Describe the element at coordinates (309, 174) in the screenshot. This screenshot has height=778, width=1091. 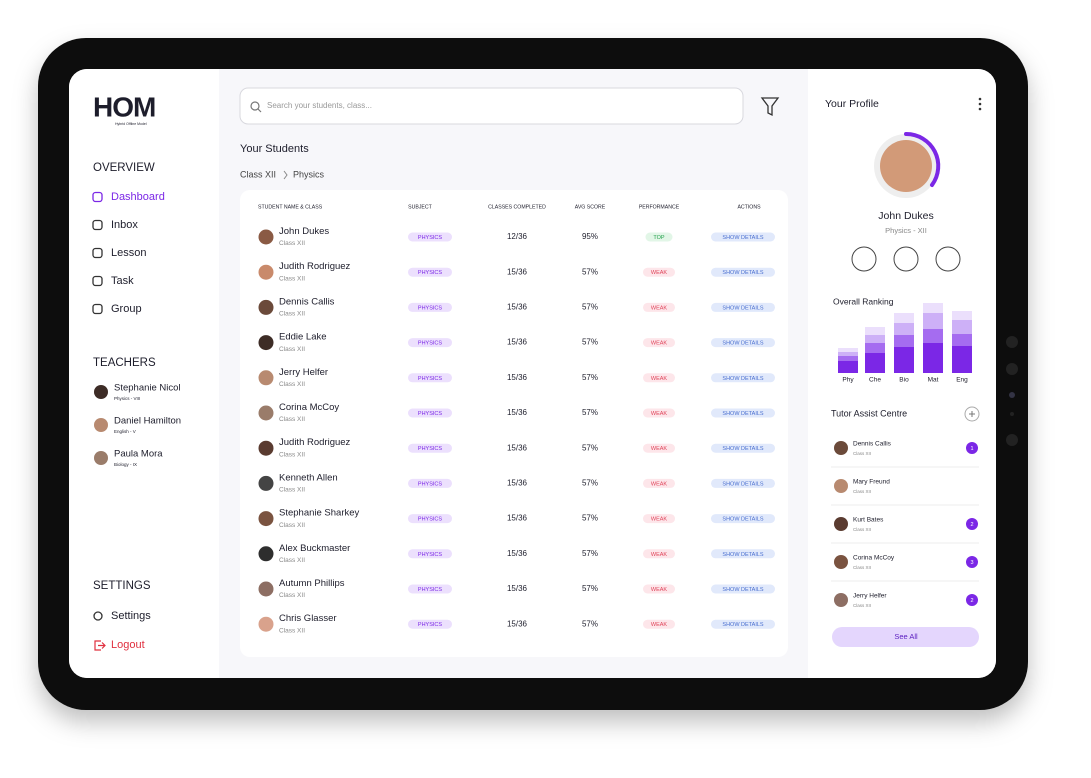
I see `breadcrumb: Physics` at that location.